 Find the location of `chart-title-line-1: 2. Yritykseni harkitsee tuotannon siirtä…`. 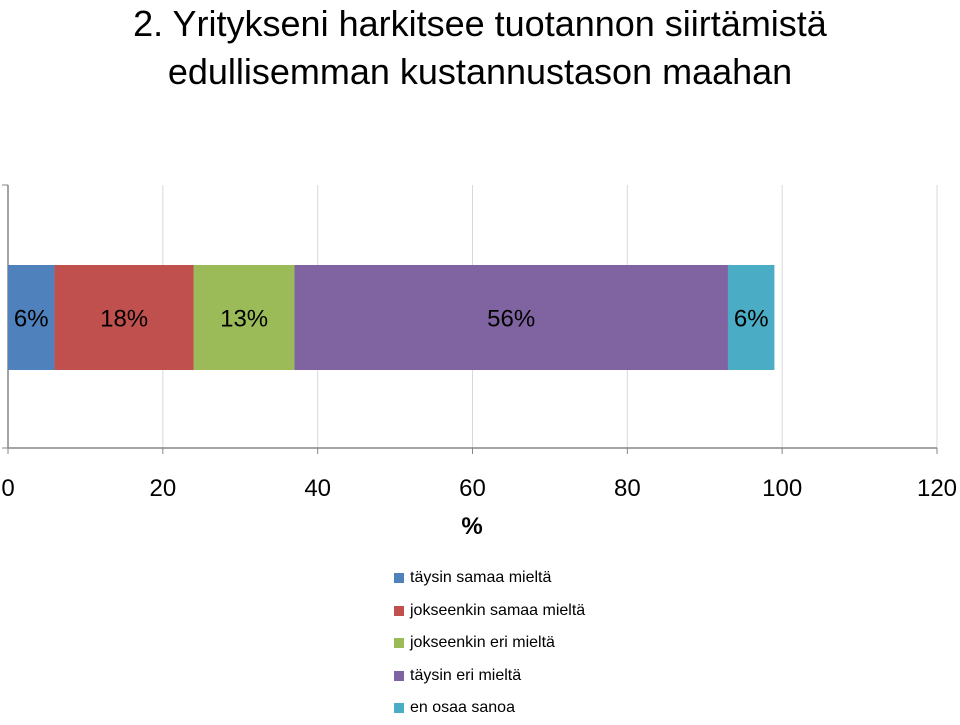

chart-title-line-1: 2. Yritykseni harkitsee tuotannon siirtä… is located at coordinates (480, 23).